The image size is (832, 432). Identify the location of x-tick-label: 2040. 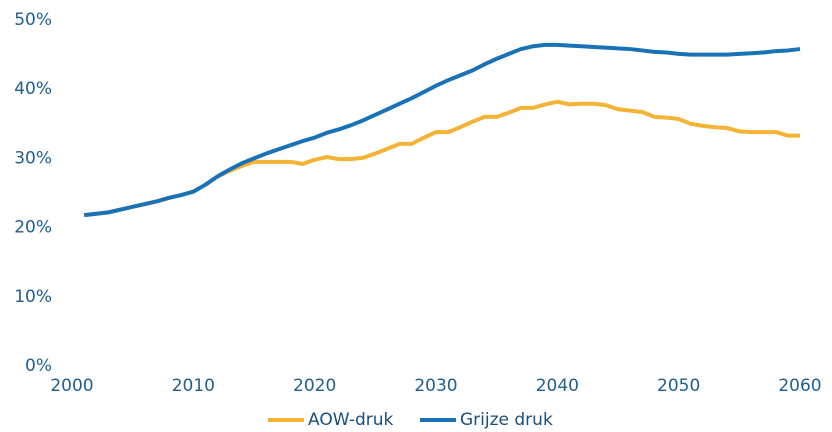
(557, 386).